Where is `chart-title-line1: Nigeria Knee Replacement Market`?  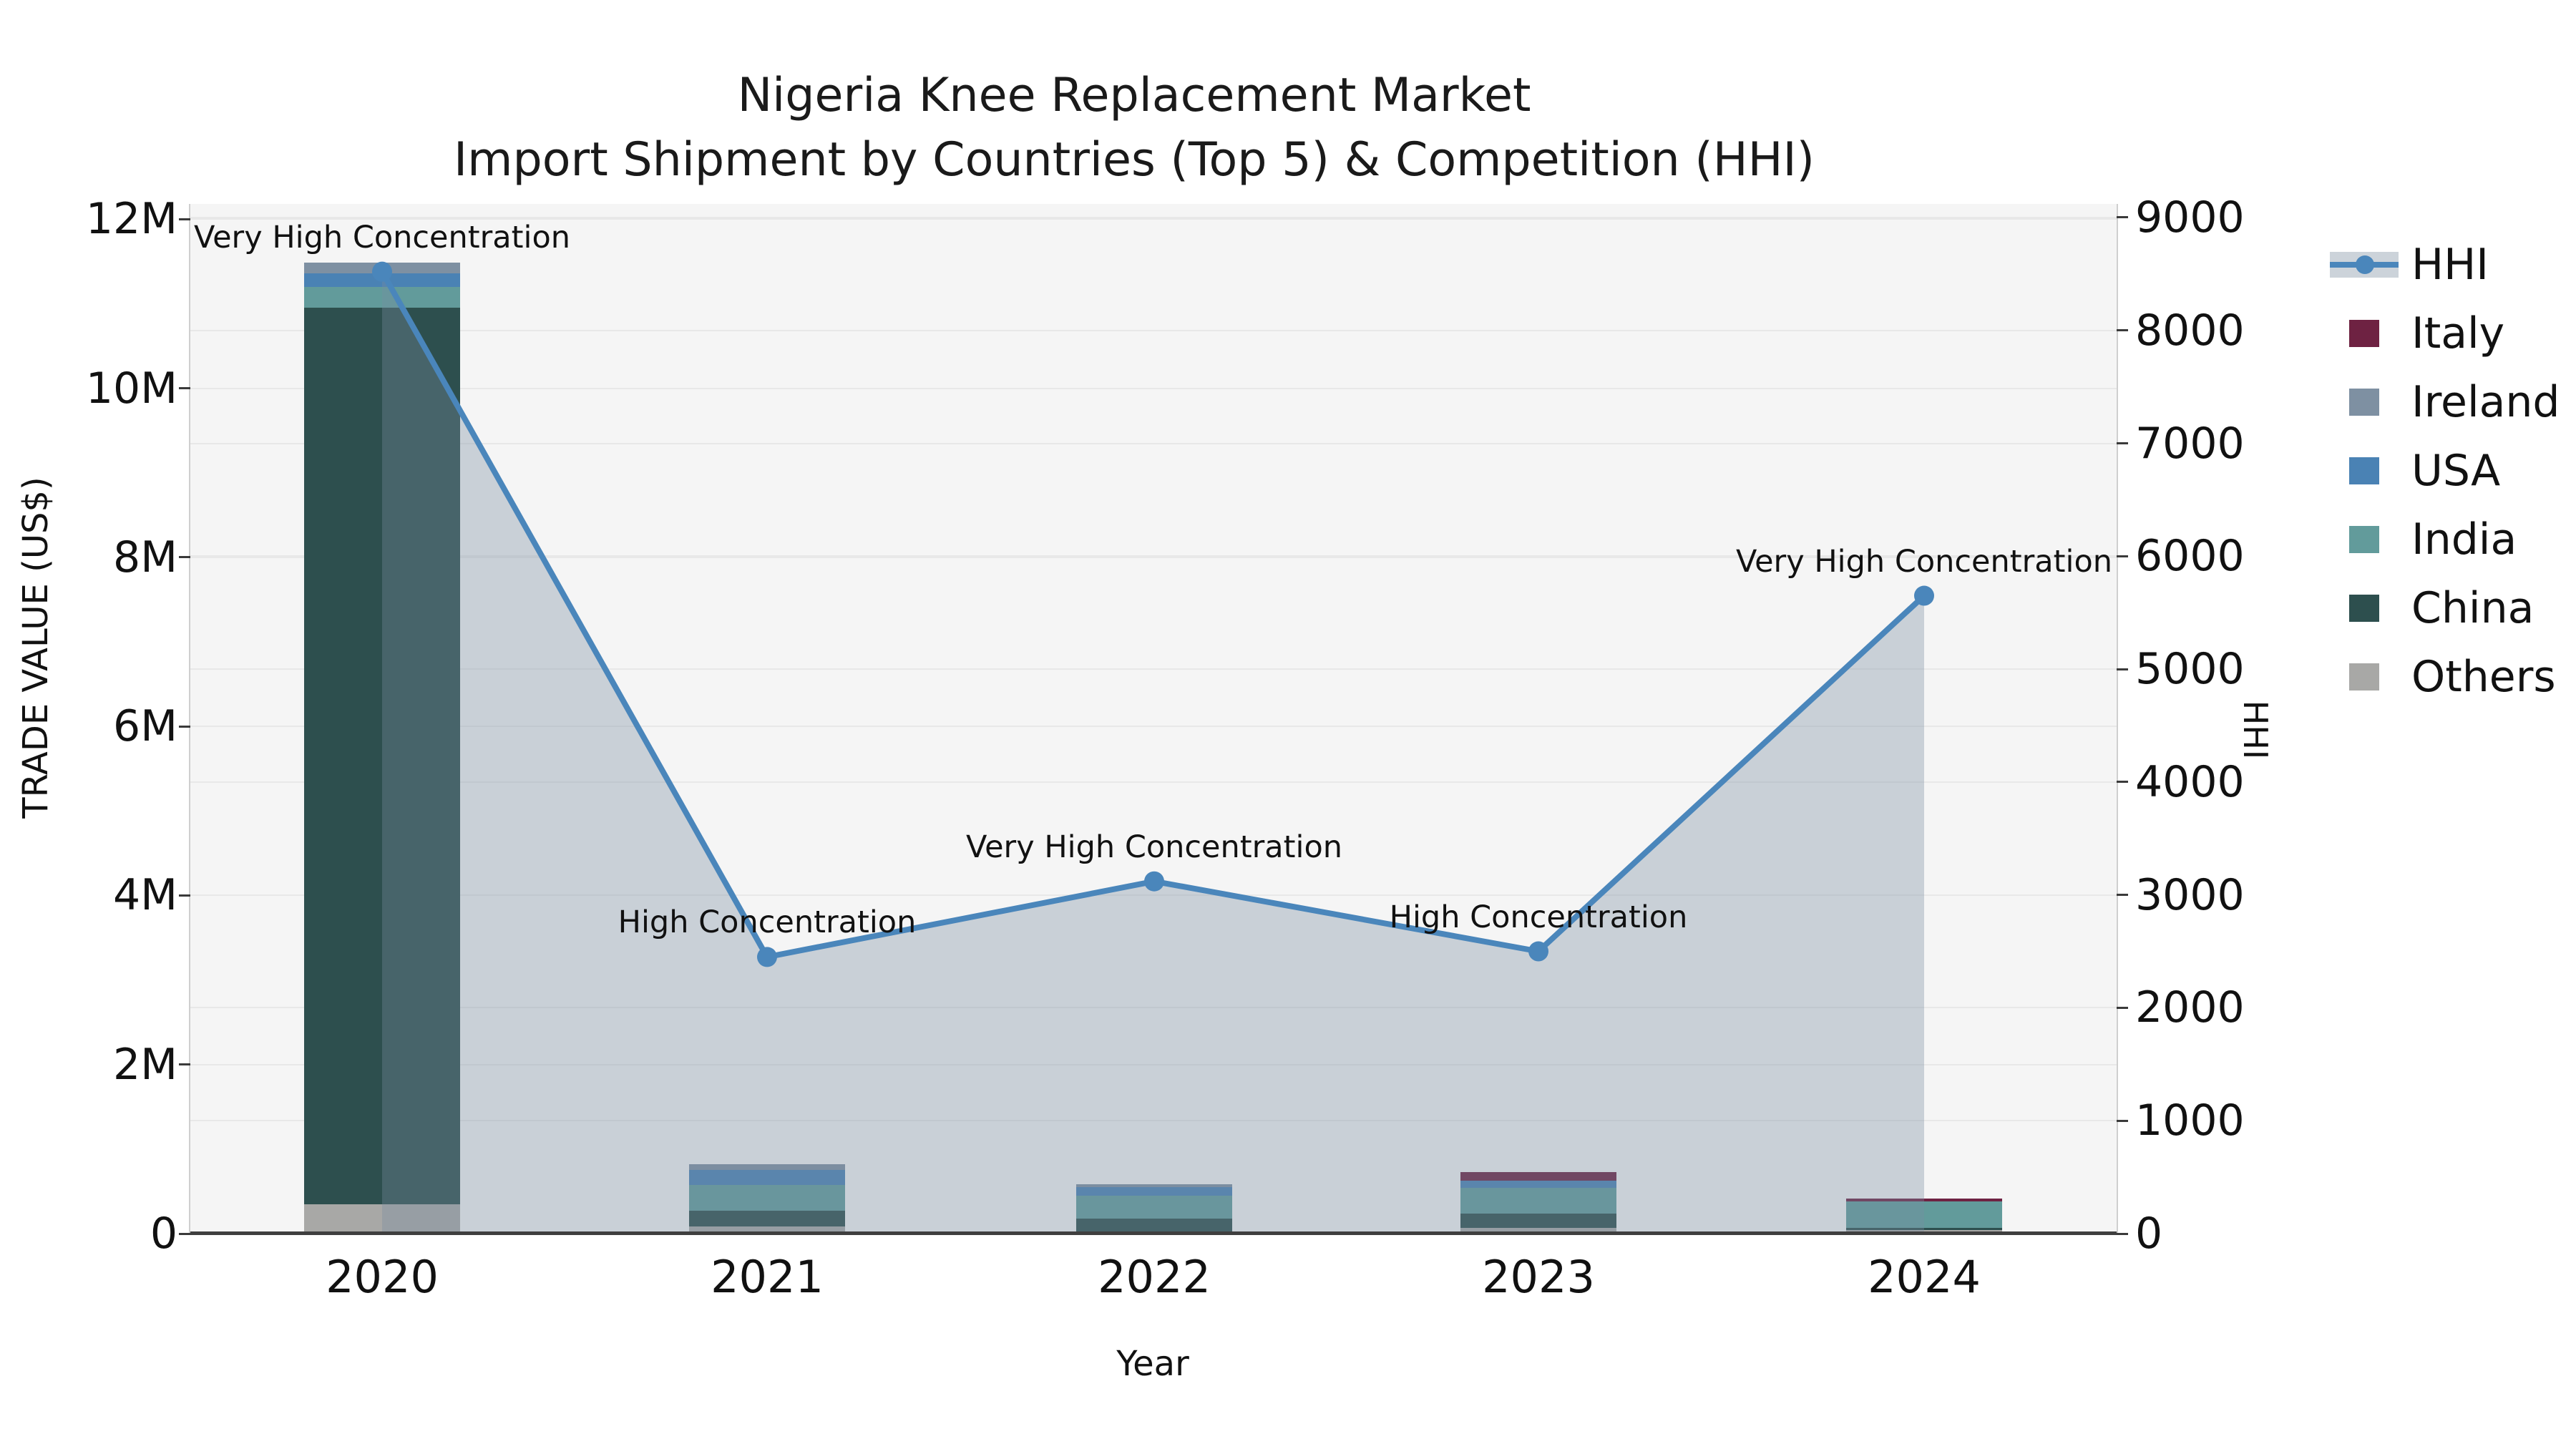
chart-title-line1: Nigeria Knee Replacement Market is located at coordinates (1134, 95).